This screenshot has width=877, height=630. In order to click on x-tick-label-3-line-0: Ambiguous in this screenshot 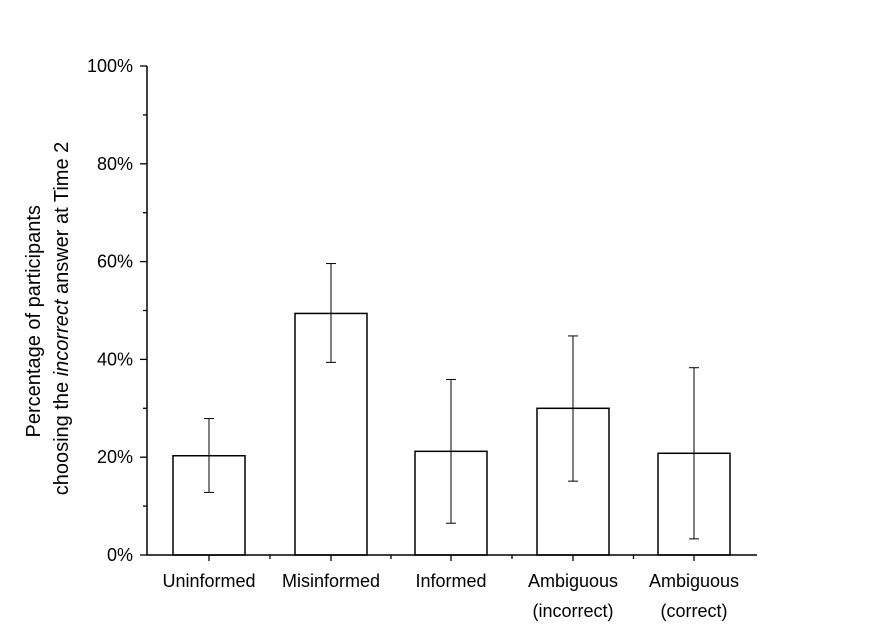, I will do `click(573, 581)`.